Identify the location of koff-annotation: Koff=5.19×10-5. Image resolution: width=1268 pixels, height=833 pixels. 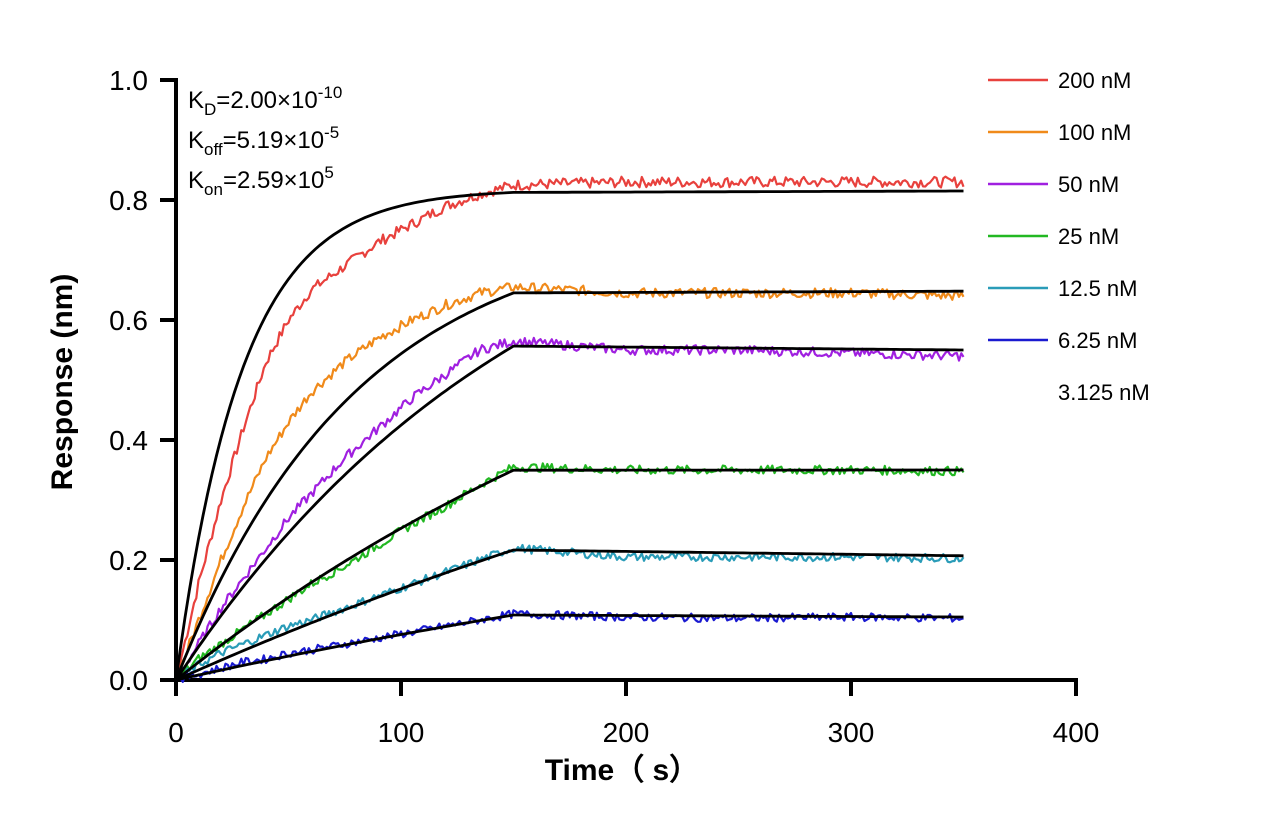
(263, 141).